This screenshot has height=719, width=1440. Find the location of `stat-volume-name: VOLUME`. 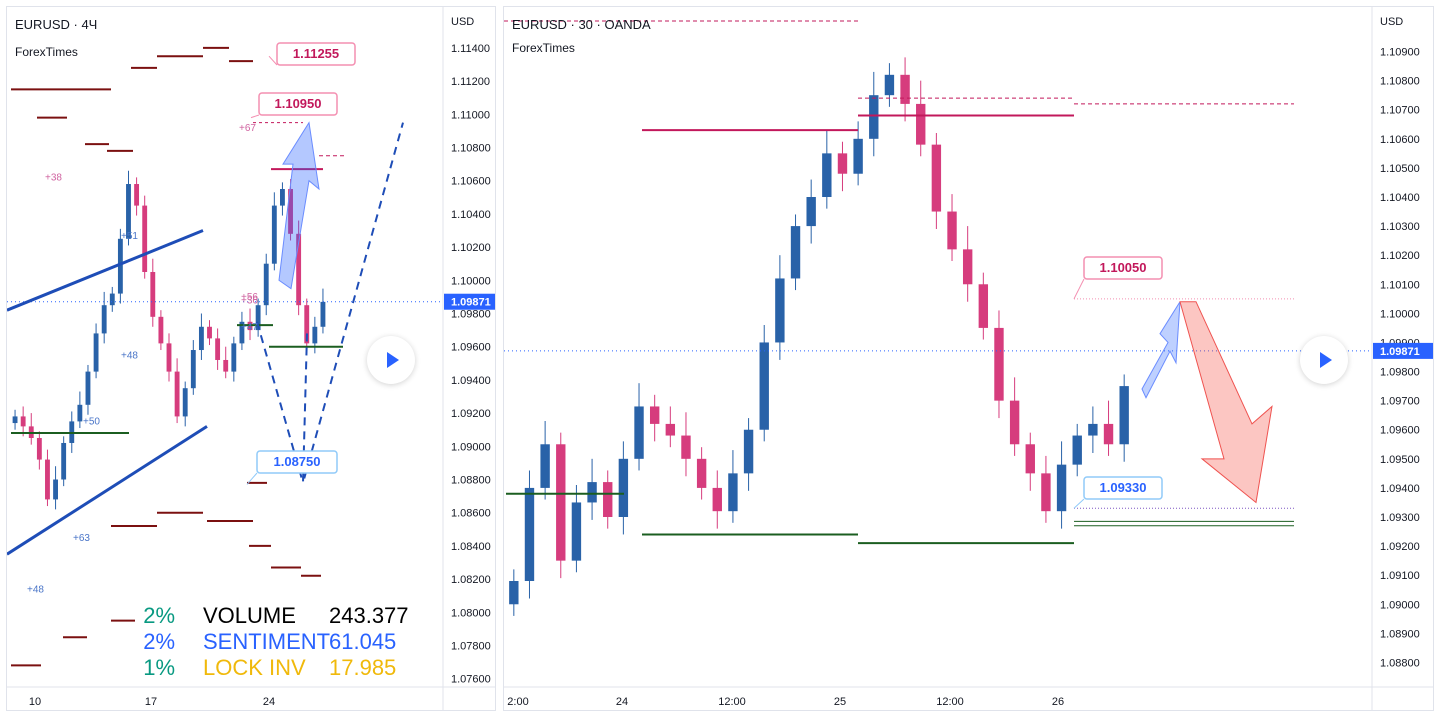

stat-volume-name: VOLUME is located at coordinates (249, 615).